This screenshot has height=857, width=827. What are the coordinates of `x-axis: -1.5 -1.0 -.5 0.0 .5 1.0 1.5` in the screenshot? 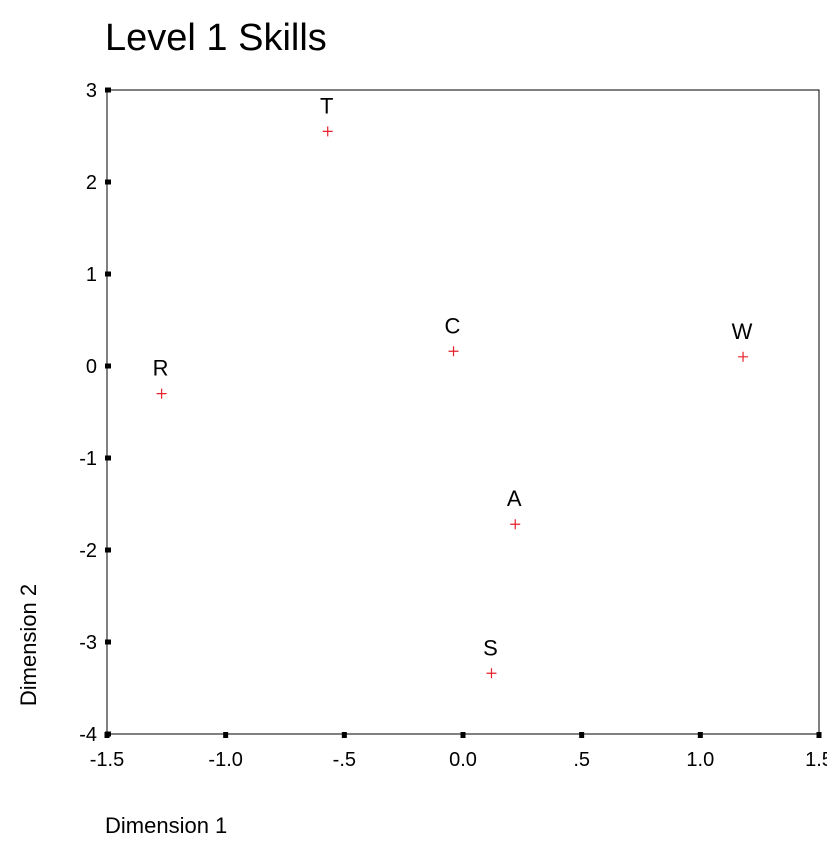 It's located at (458, 751).